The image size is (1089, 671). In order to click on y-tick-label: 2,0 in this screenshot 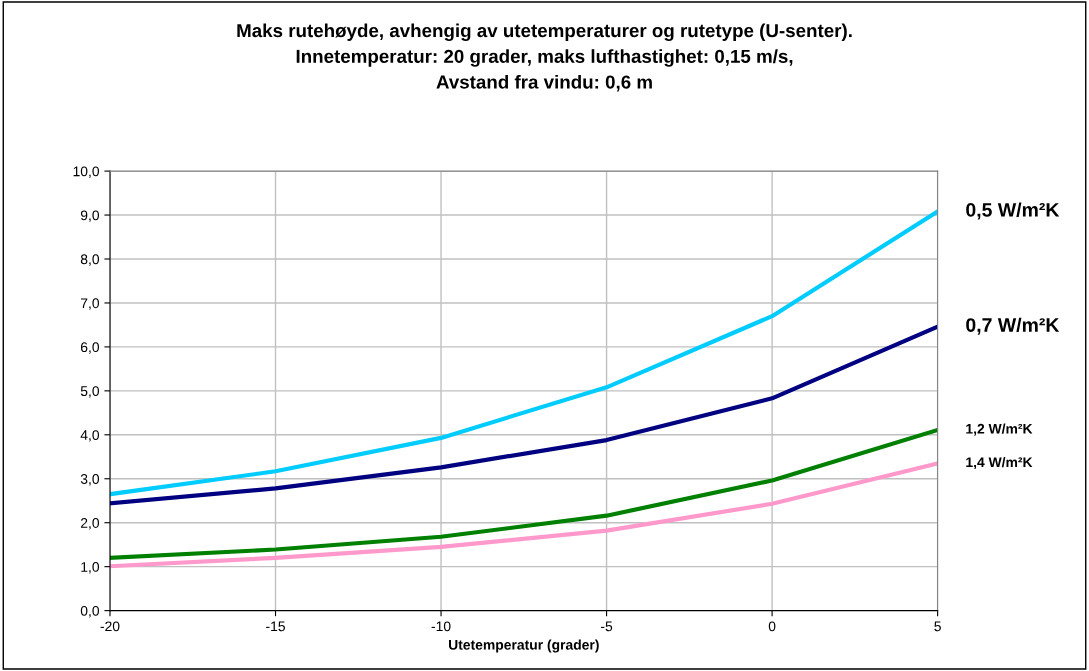, I will do `click(90, 524)`.